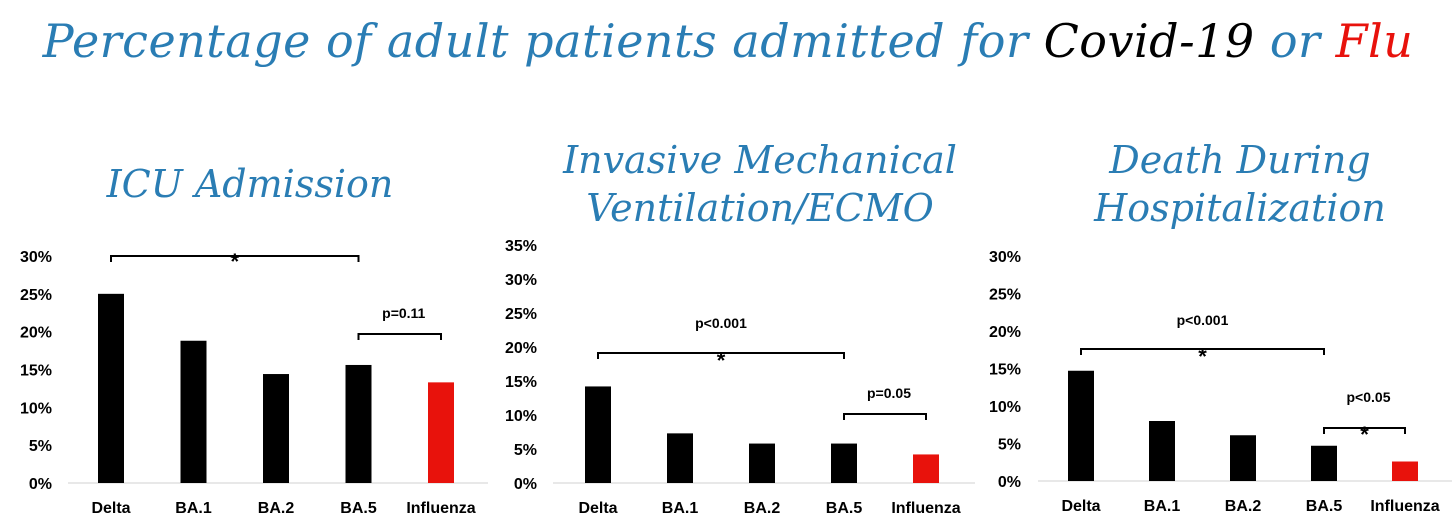  What do you see at coordinates (760, 160) in the screenshot?
I see `panel-title-ventilation-line1: Invasive Mechanical` at bounding box center [760, 160].